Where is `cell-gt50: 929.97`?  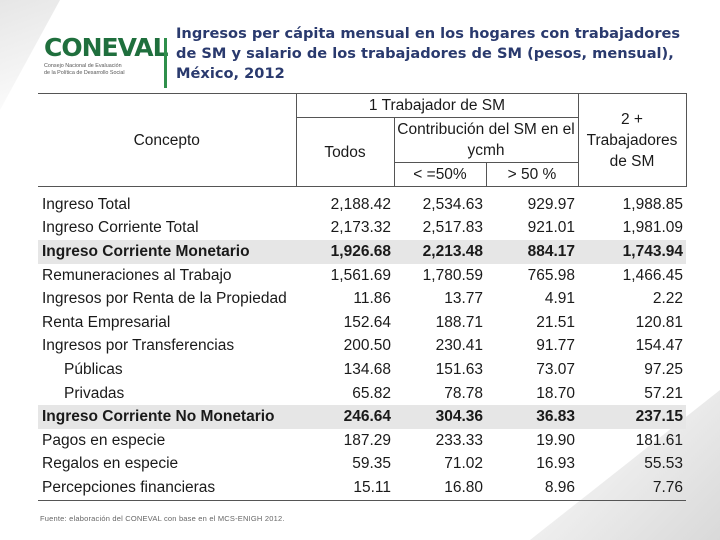 cell-gt50: 929.97 is located at coordinates (551, 204).